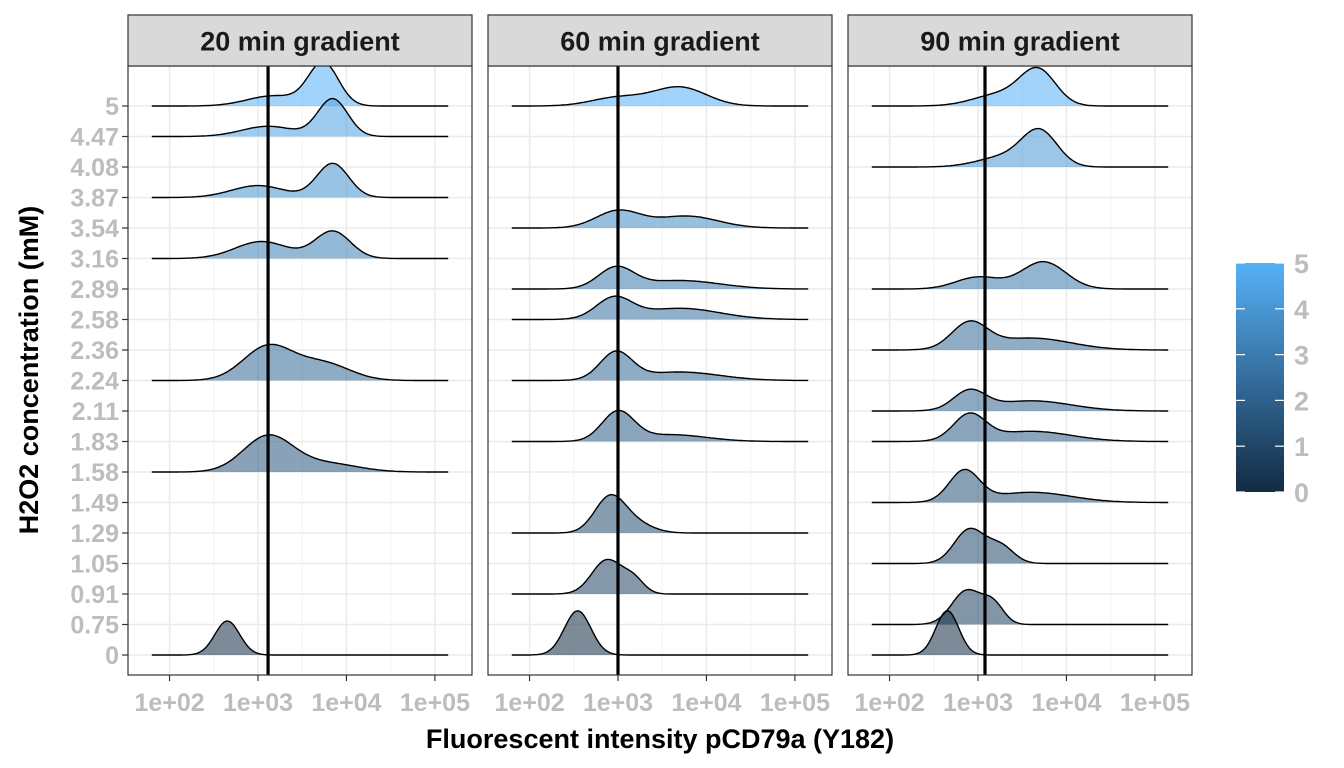 The image size is (1344, 768). What do you see at coordinates (94, 290) in the screenshot?
I see `y-tick-label: 2.89` at bounding box center [94, 290].